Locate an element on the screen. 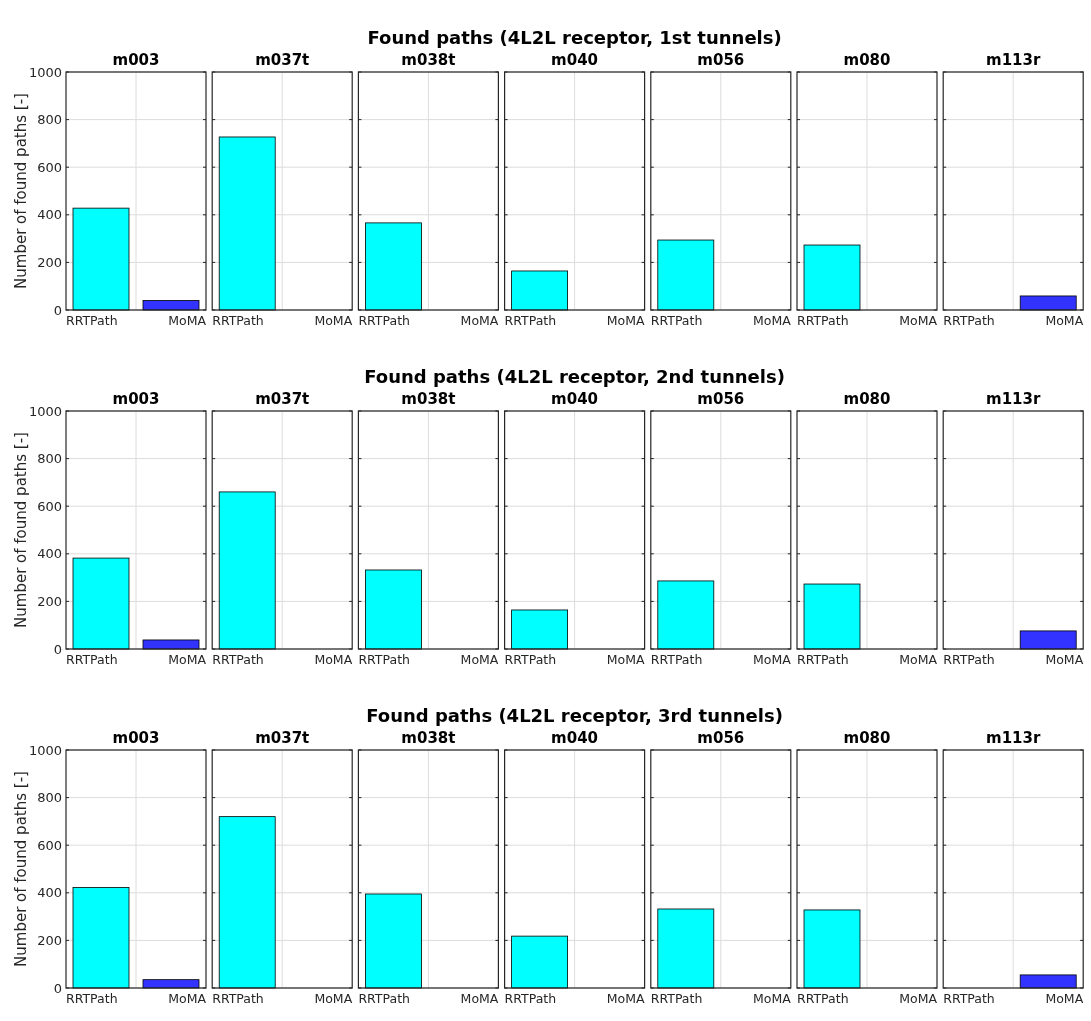  text: Found paths (4L2L receptor, 3rd tunnels) is located at coordinates (574, 715).